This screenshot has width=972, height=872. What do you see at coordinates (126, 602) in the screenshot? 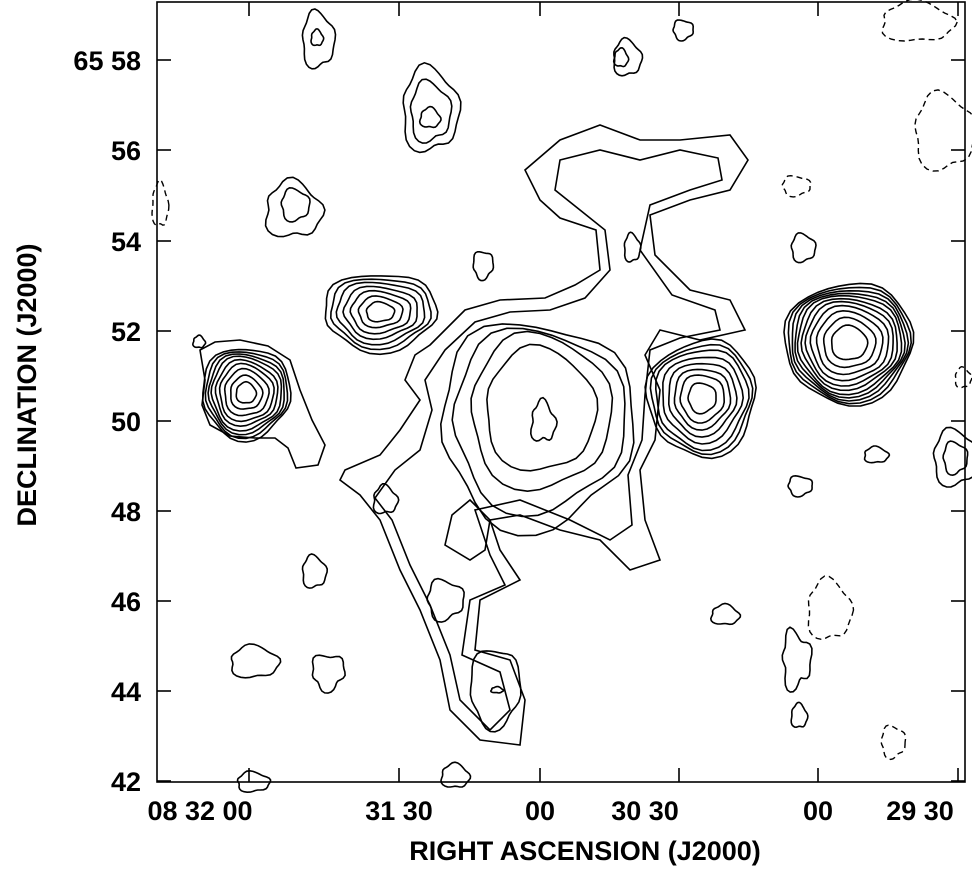
I see `y-tick-label: 46` at bounding box center [126, 602].